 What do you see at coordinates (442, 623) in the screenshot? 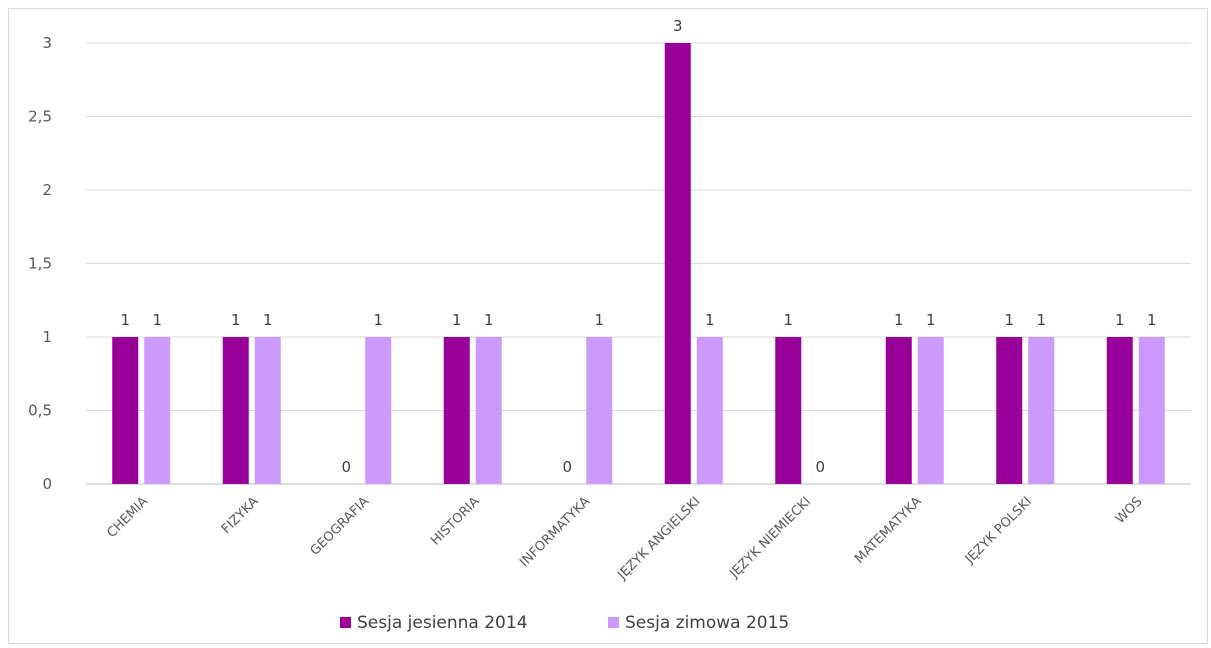
I see `legend-label: Sesja jesienna 2014` at bounding box center [442, 623].